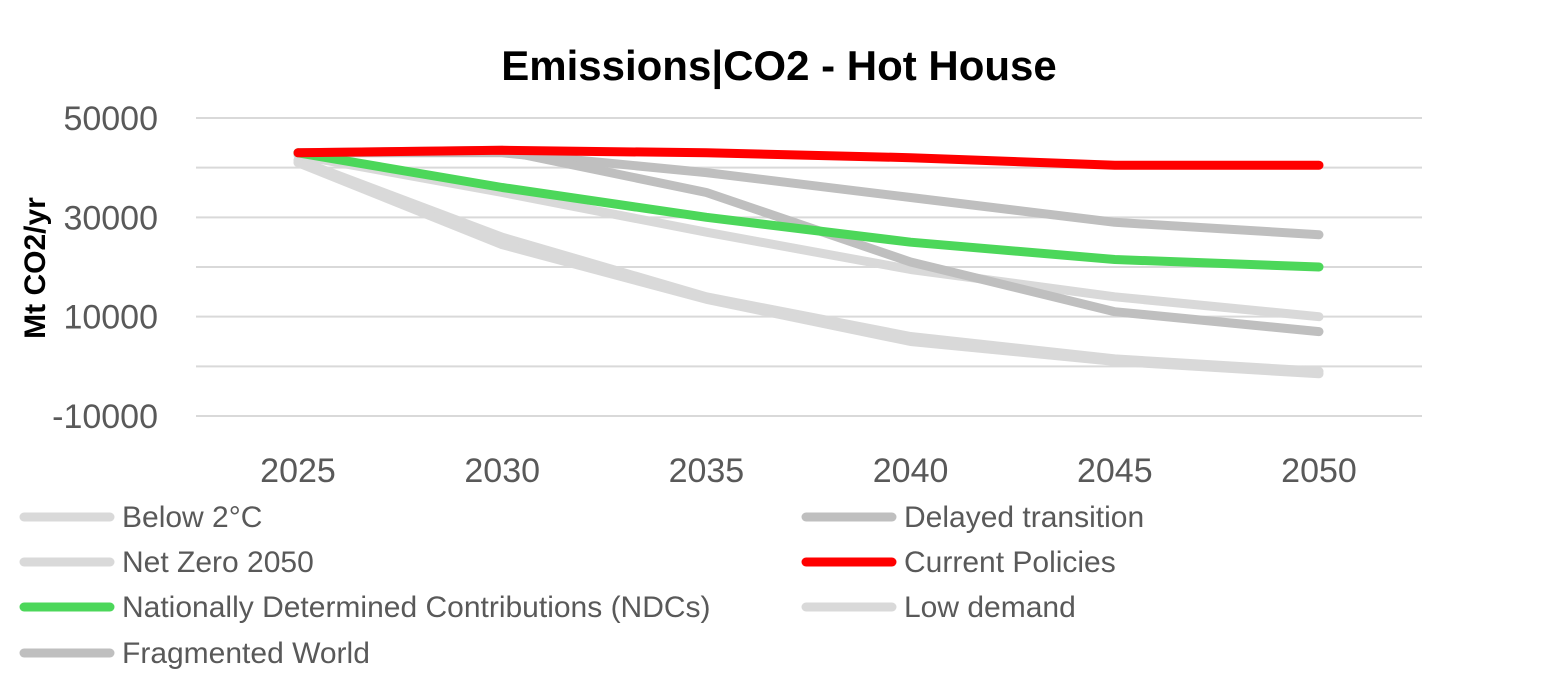  I want to click on legend-label: Low demand, so click(990, 607).